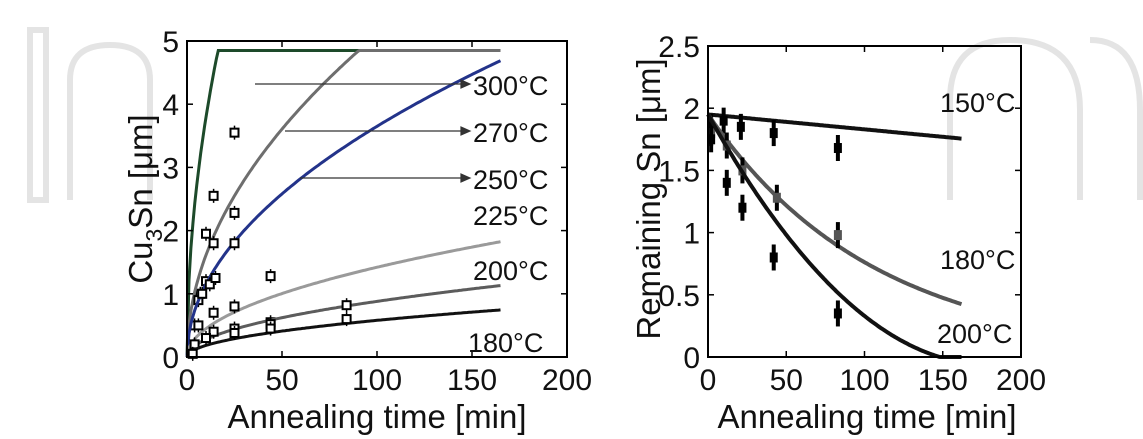 The width and height of the screenshot is (1143, 439). Describe the element at coordinates (510, 271) in the screenshot. I see `cu3sn-series-label-200: 200°C` at that location.